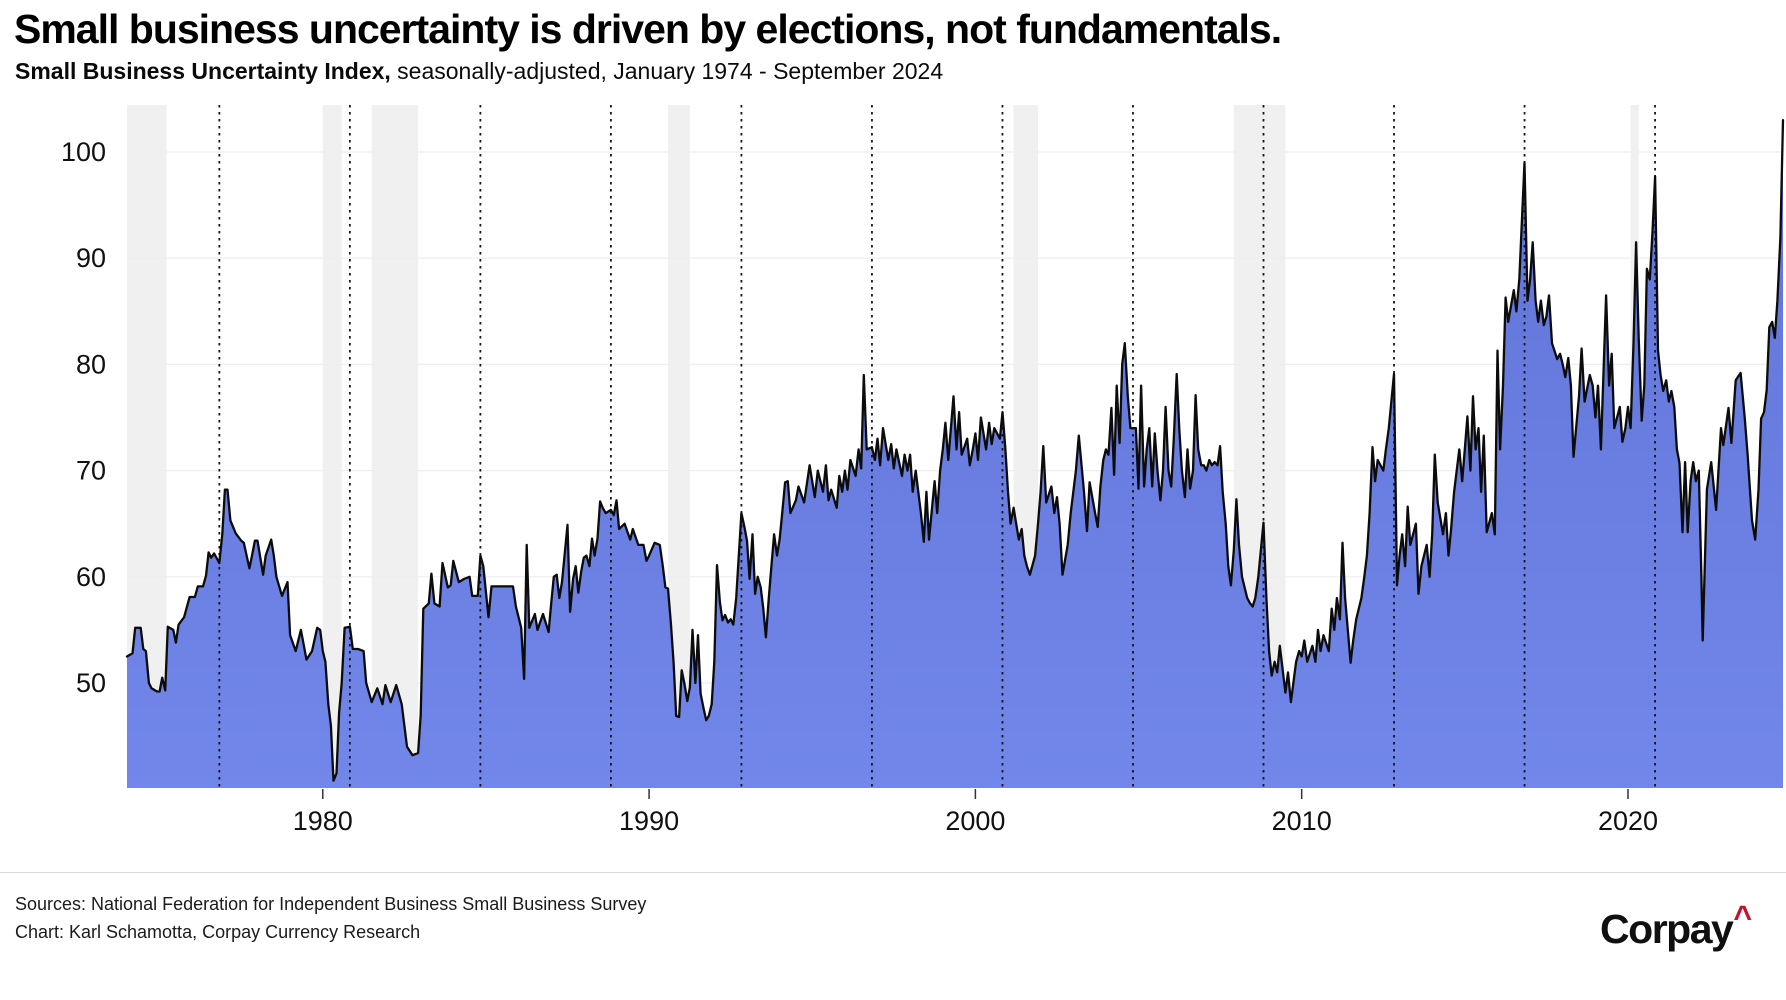 Image resolution: width=1786 pixels, height=1000 pixels. I want to click on subtitle-index-name: Small Business Uncertainty Index,, so click(203, 71).